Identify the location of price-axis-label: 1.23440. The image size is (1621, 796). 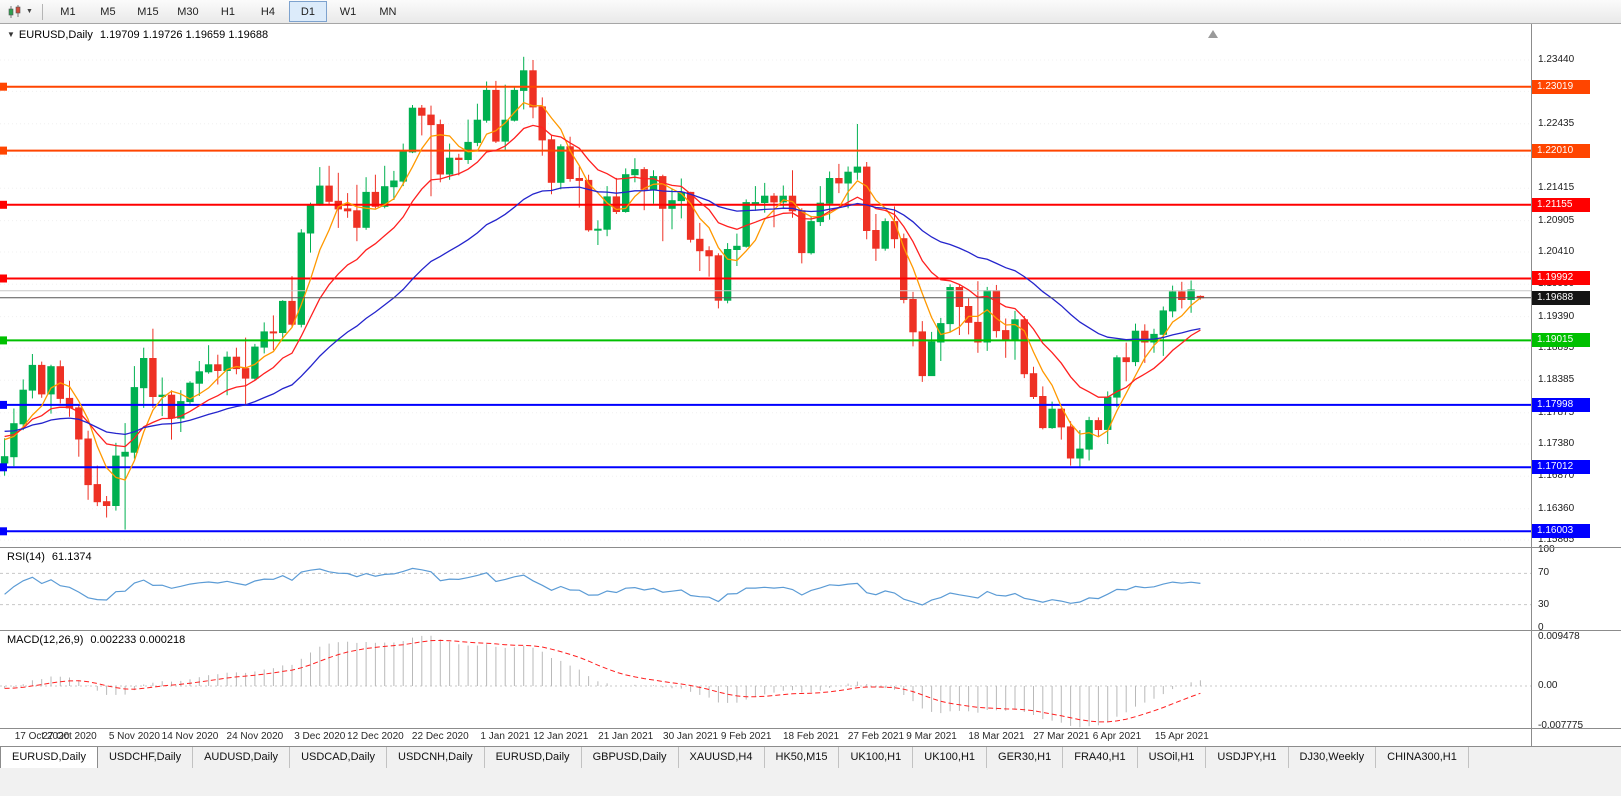
(1556, 59).